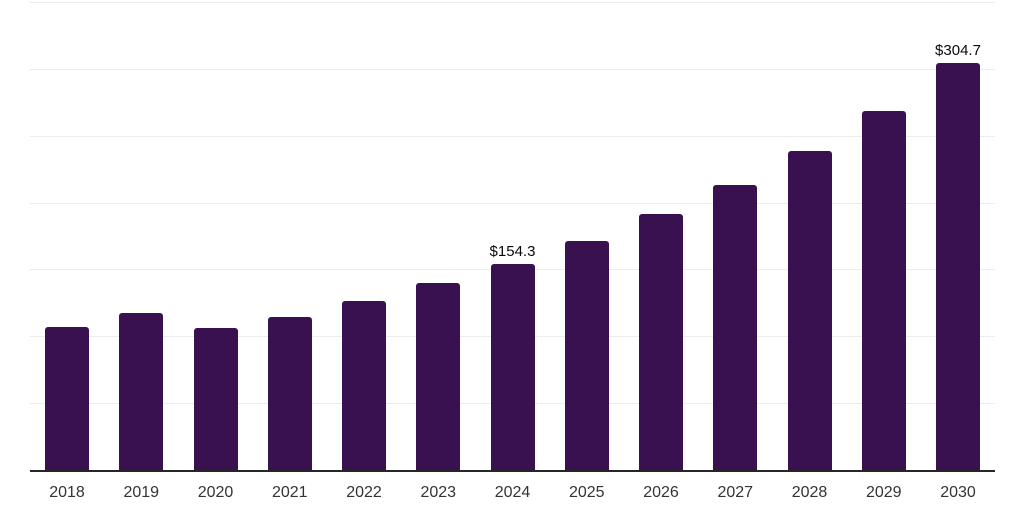  What do you see at coordinates (661, 341) in the screenshot?
I see `bar-2026` at bounding box center [661, 341].